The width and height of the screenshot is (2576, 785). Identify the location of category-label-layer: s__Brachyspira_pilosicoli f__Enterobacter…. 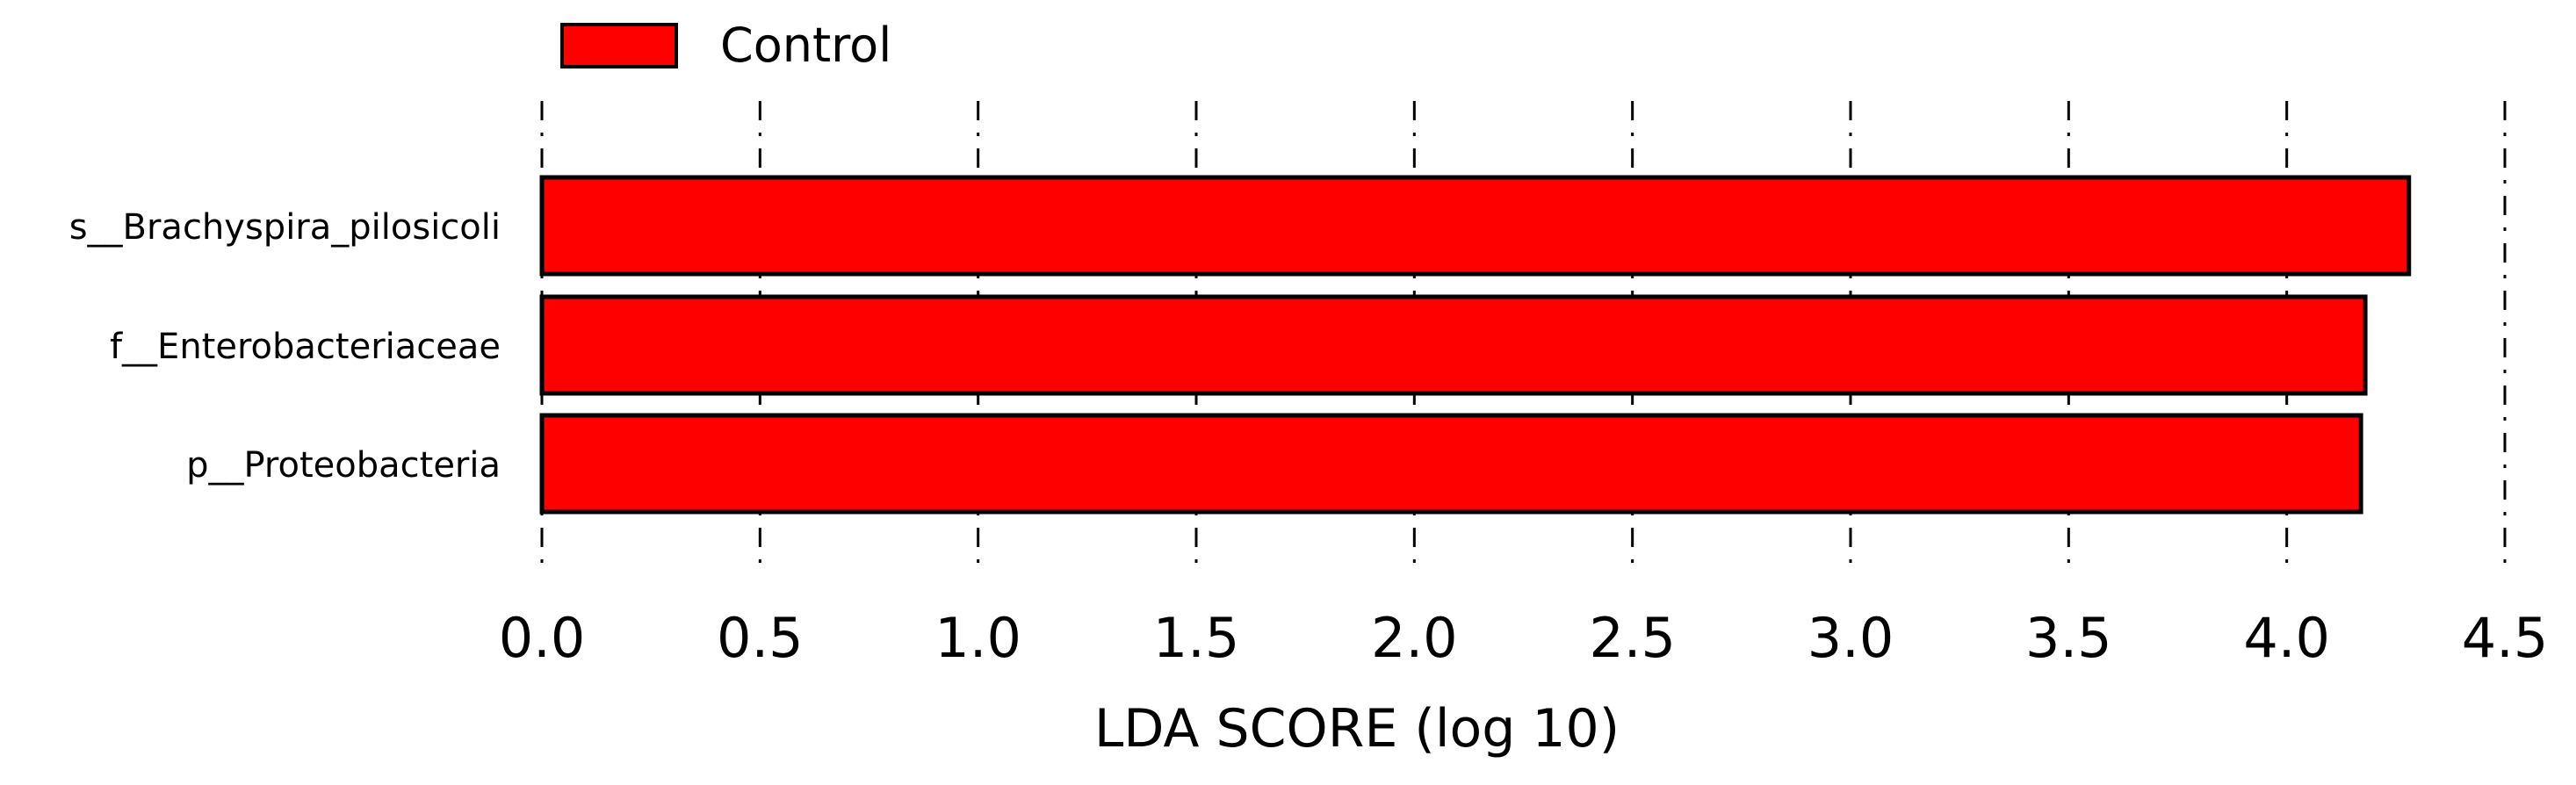
(285, 346).